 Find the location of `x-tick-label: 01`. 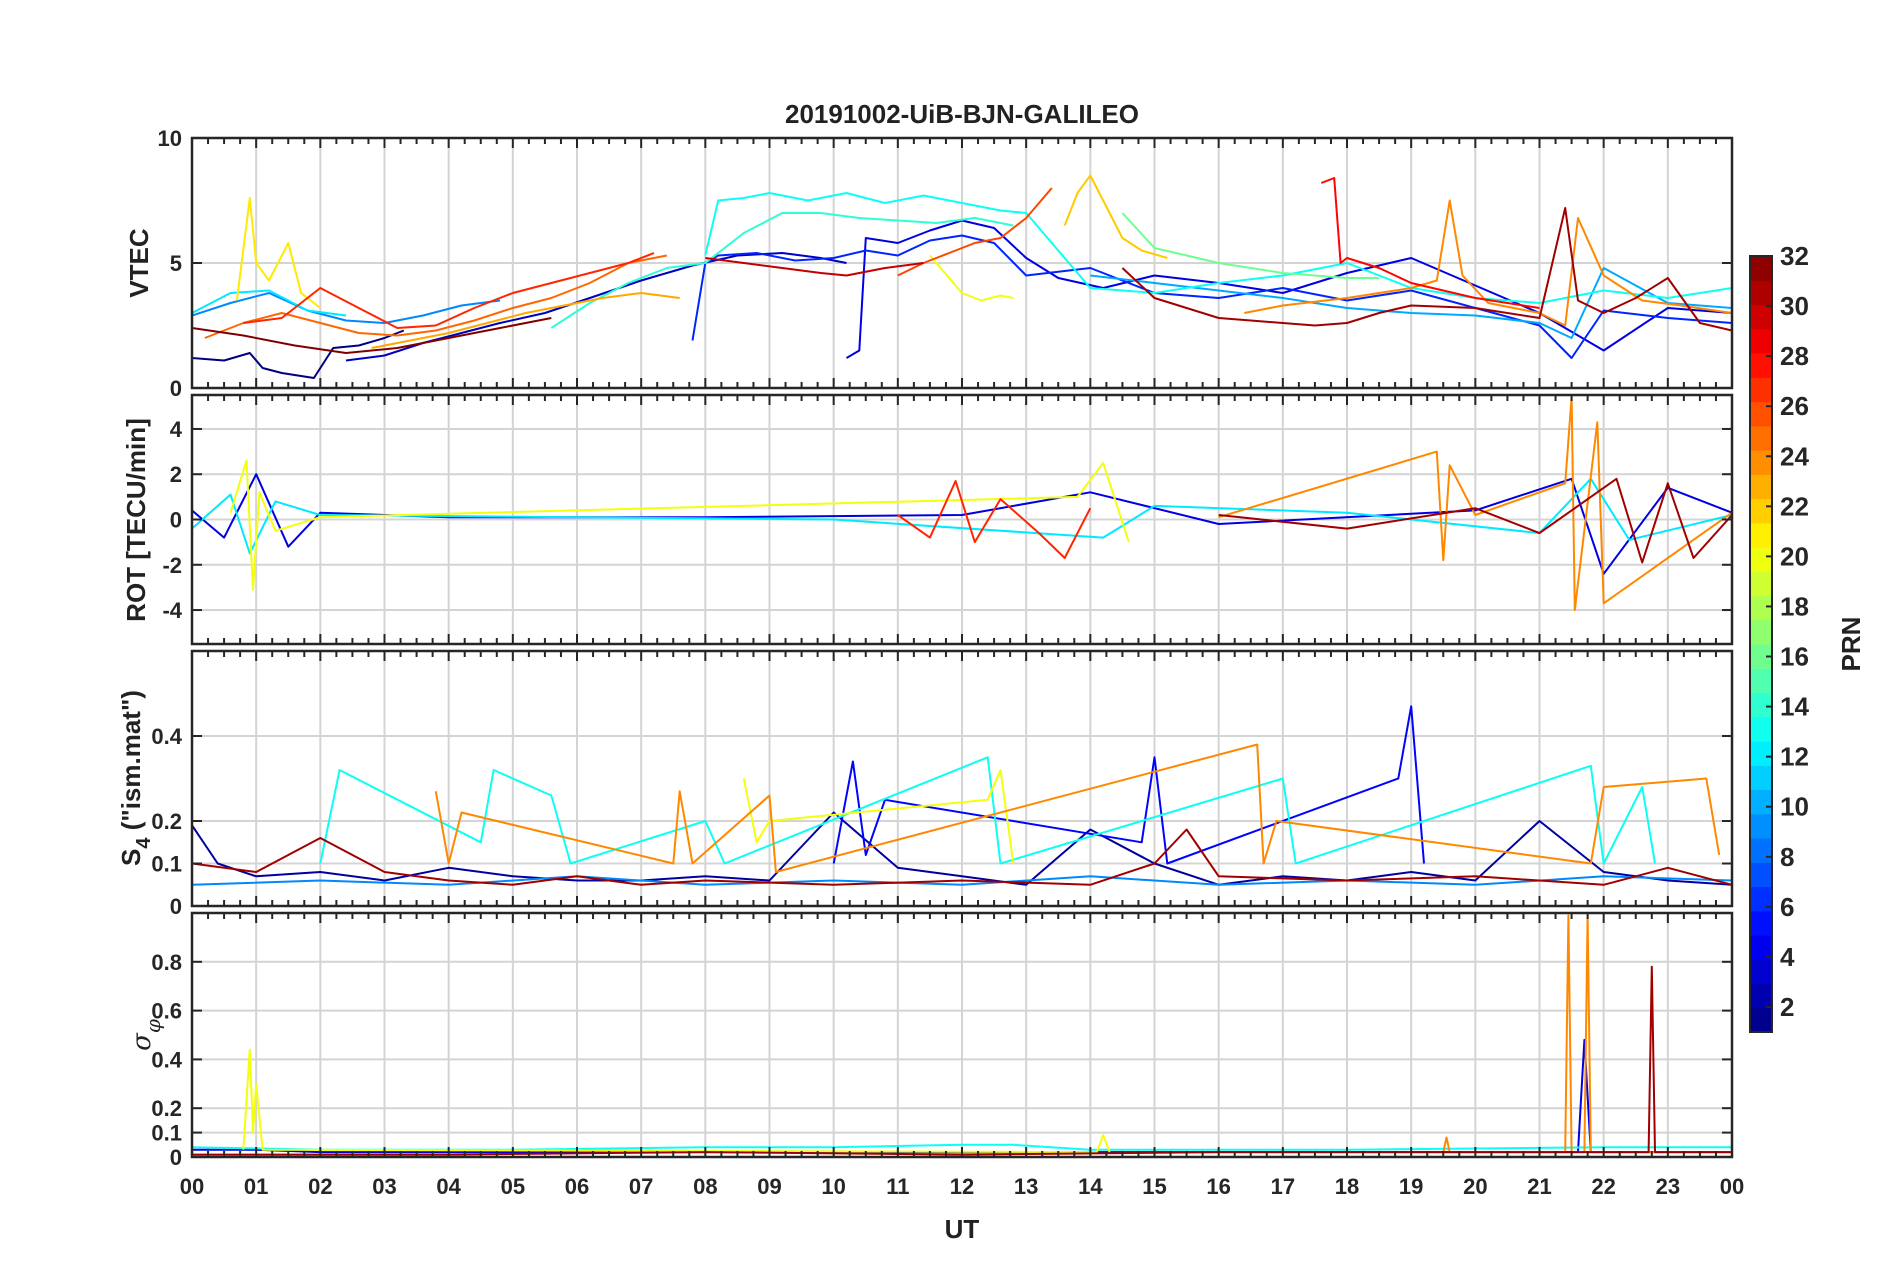

x-tick-label: 01 is located at coordinates (256, 1186).